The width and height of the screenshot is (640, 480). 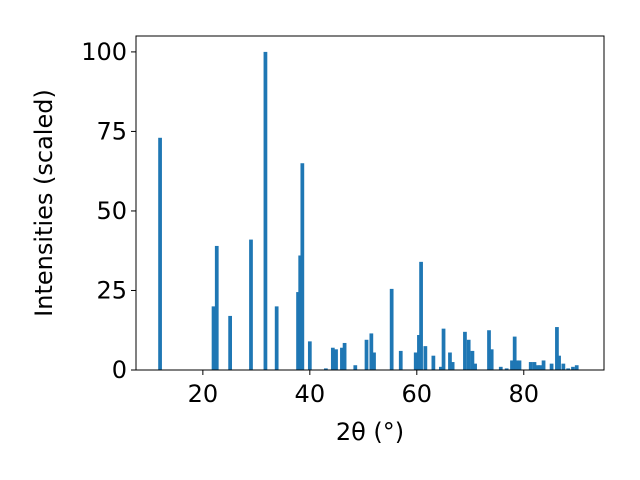 What do you see at coordinates (203, 394) in the screenshot?
I see `x-tick-label: 20` at bounding box center [203, 394].